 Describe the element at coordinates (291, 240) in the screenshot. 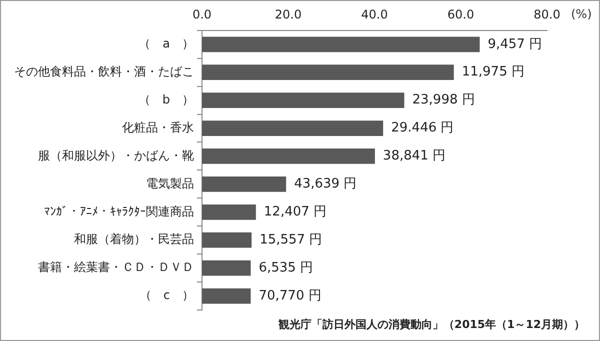

I see `annotation: 15,557 円` at that location.